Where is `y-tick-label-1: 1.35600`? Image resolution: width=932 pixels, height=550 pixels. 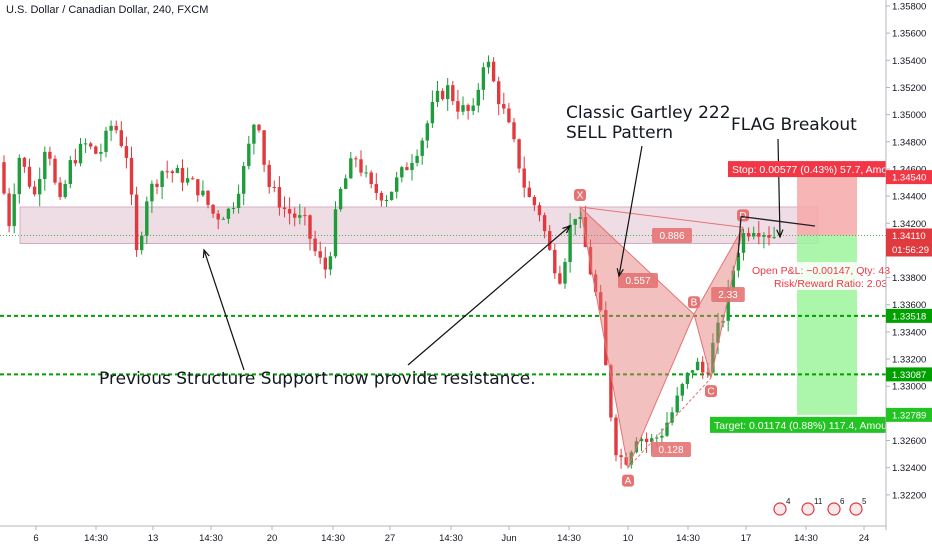 y-tick-label-1: 1.35600 is located at coordinates (909, 34).